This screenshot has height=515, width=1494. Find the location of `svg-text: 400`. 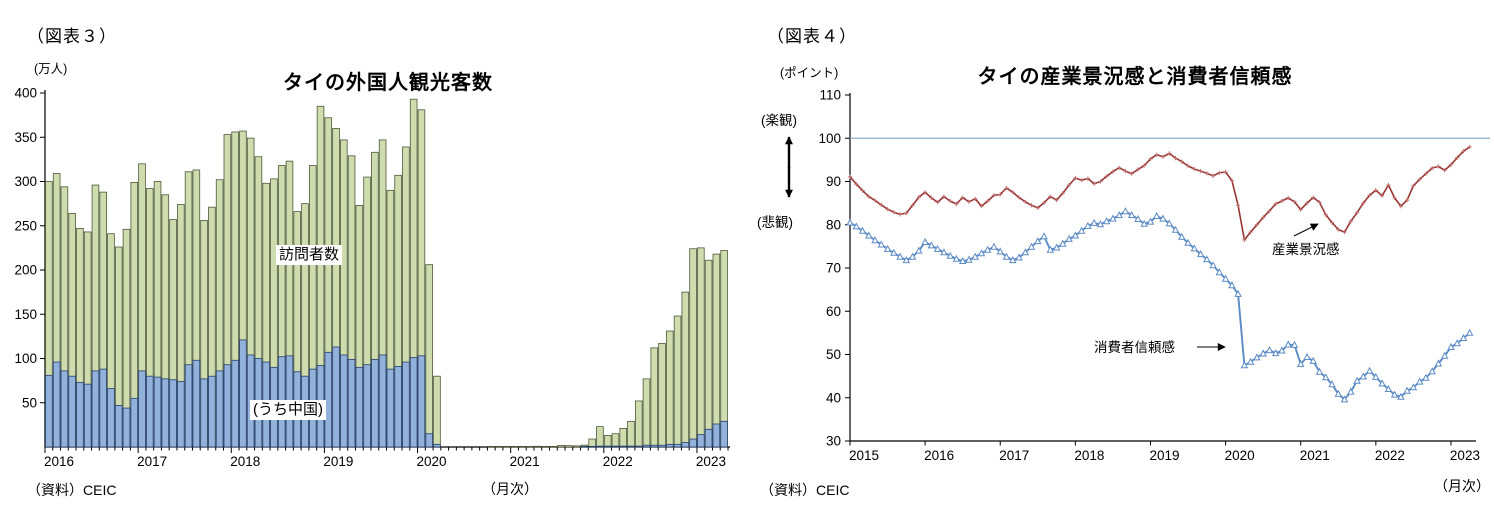

svg-text: 400 is located at coordinates (25, 93).